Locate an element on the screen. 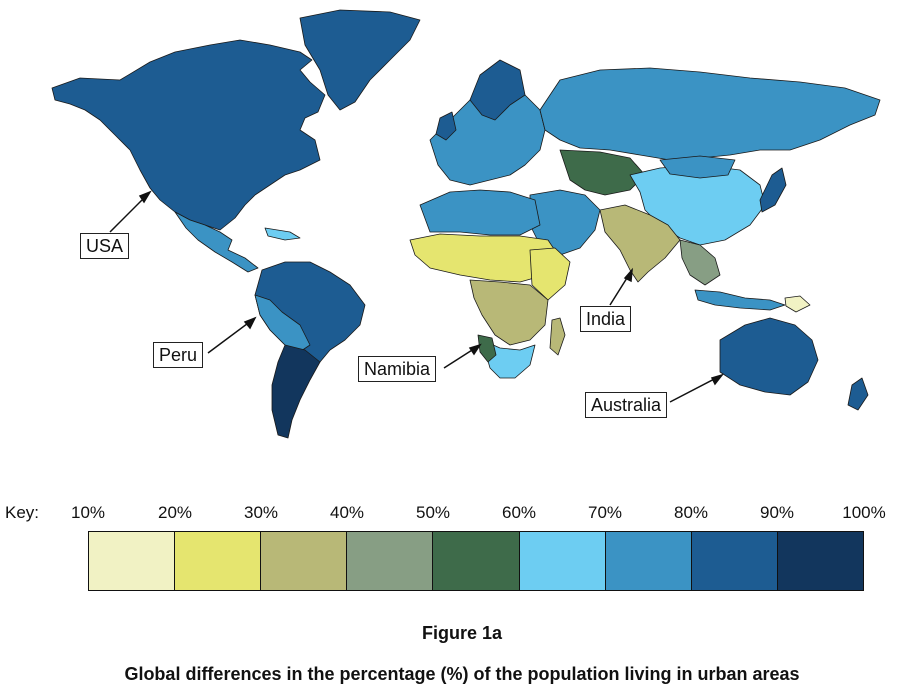 The image size is (924, 697). region-new-zealand is located at coordinates (858, 394).